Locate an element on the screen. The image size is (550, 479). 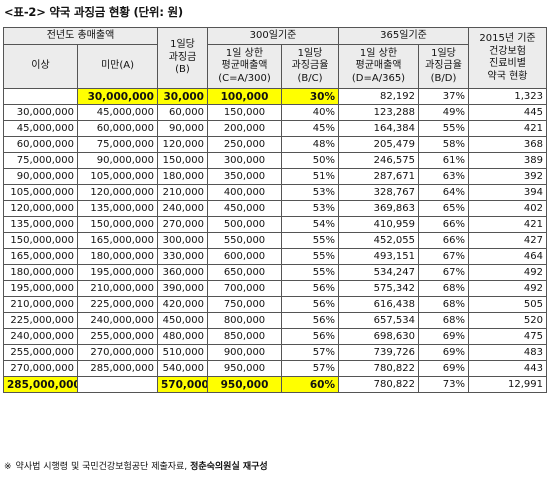
cell-over: 225,000,000 is located at coordinates (40, 320).